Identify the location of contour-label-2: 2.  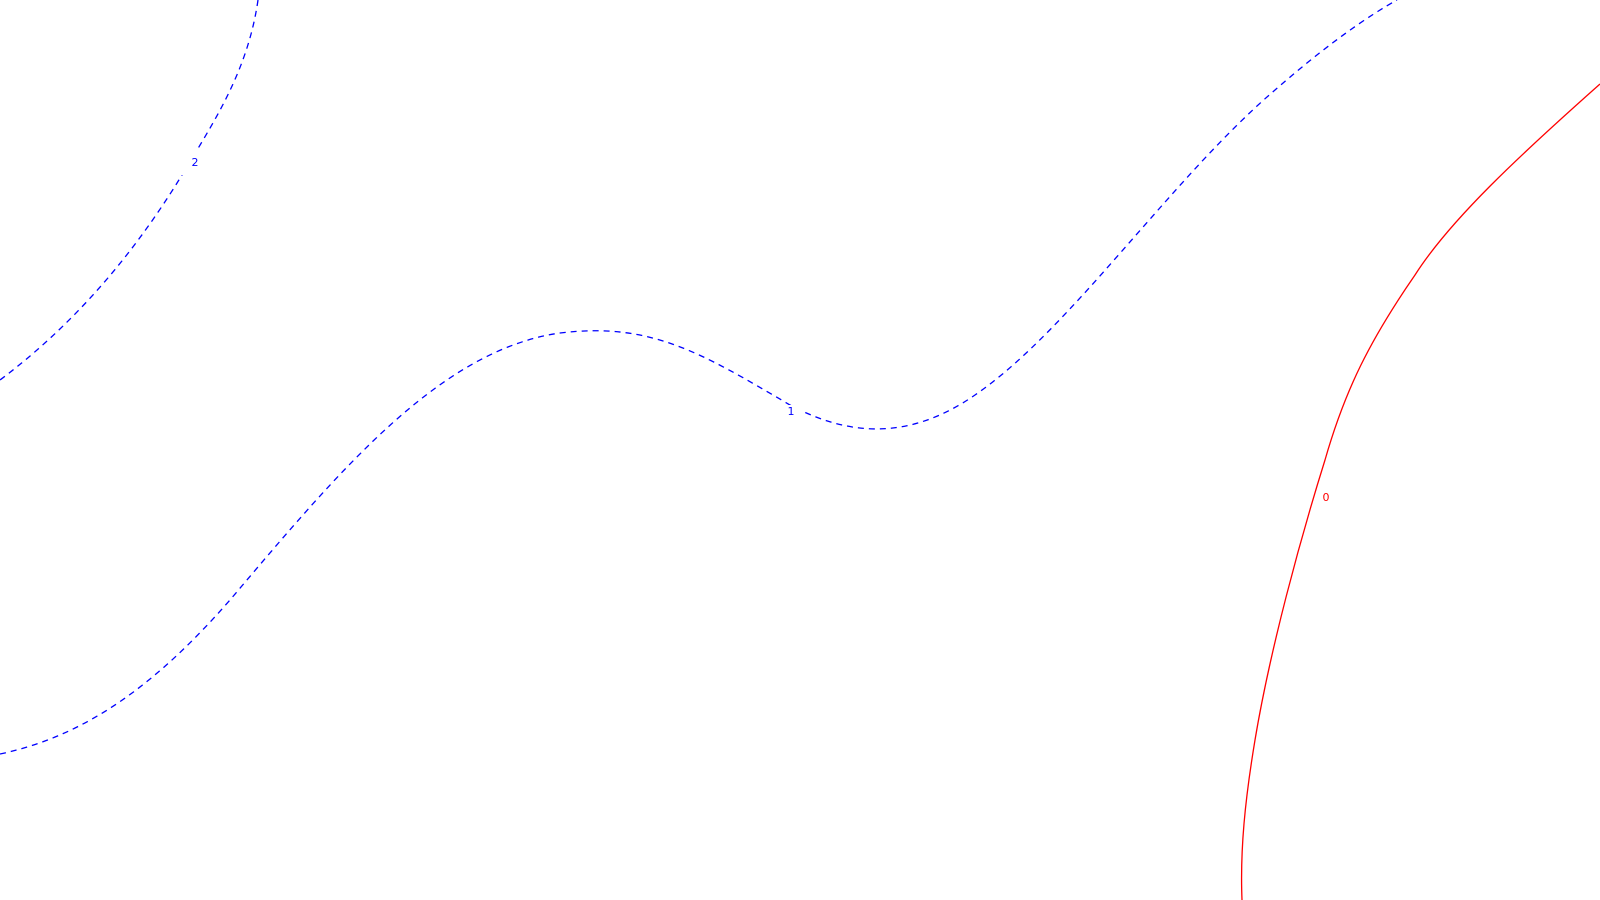
(195, 162).